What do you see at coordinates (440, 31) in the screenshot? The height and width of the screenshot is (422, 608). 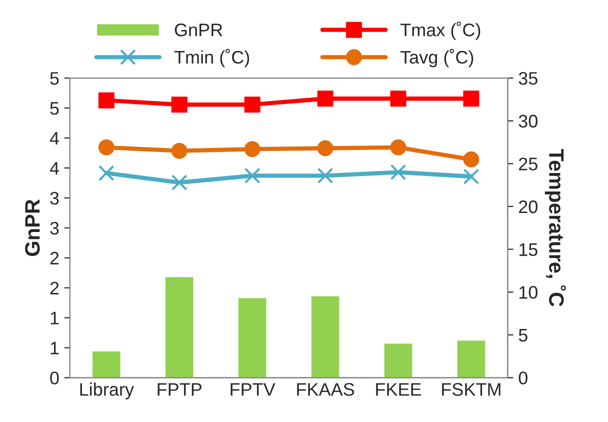 I see `legend-label: Tmax (˚C)` at bounding box center [440, 31].